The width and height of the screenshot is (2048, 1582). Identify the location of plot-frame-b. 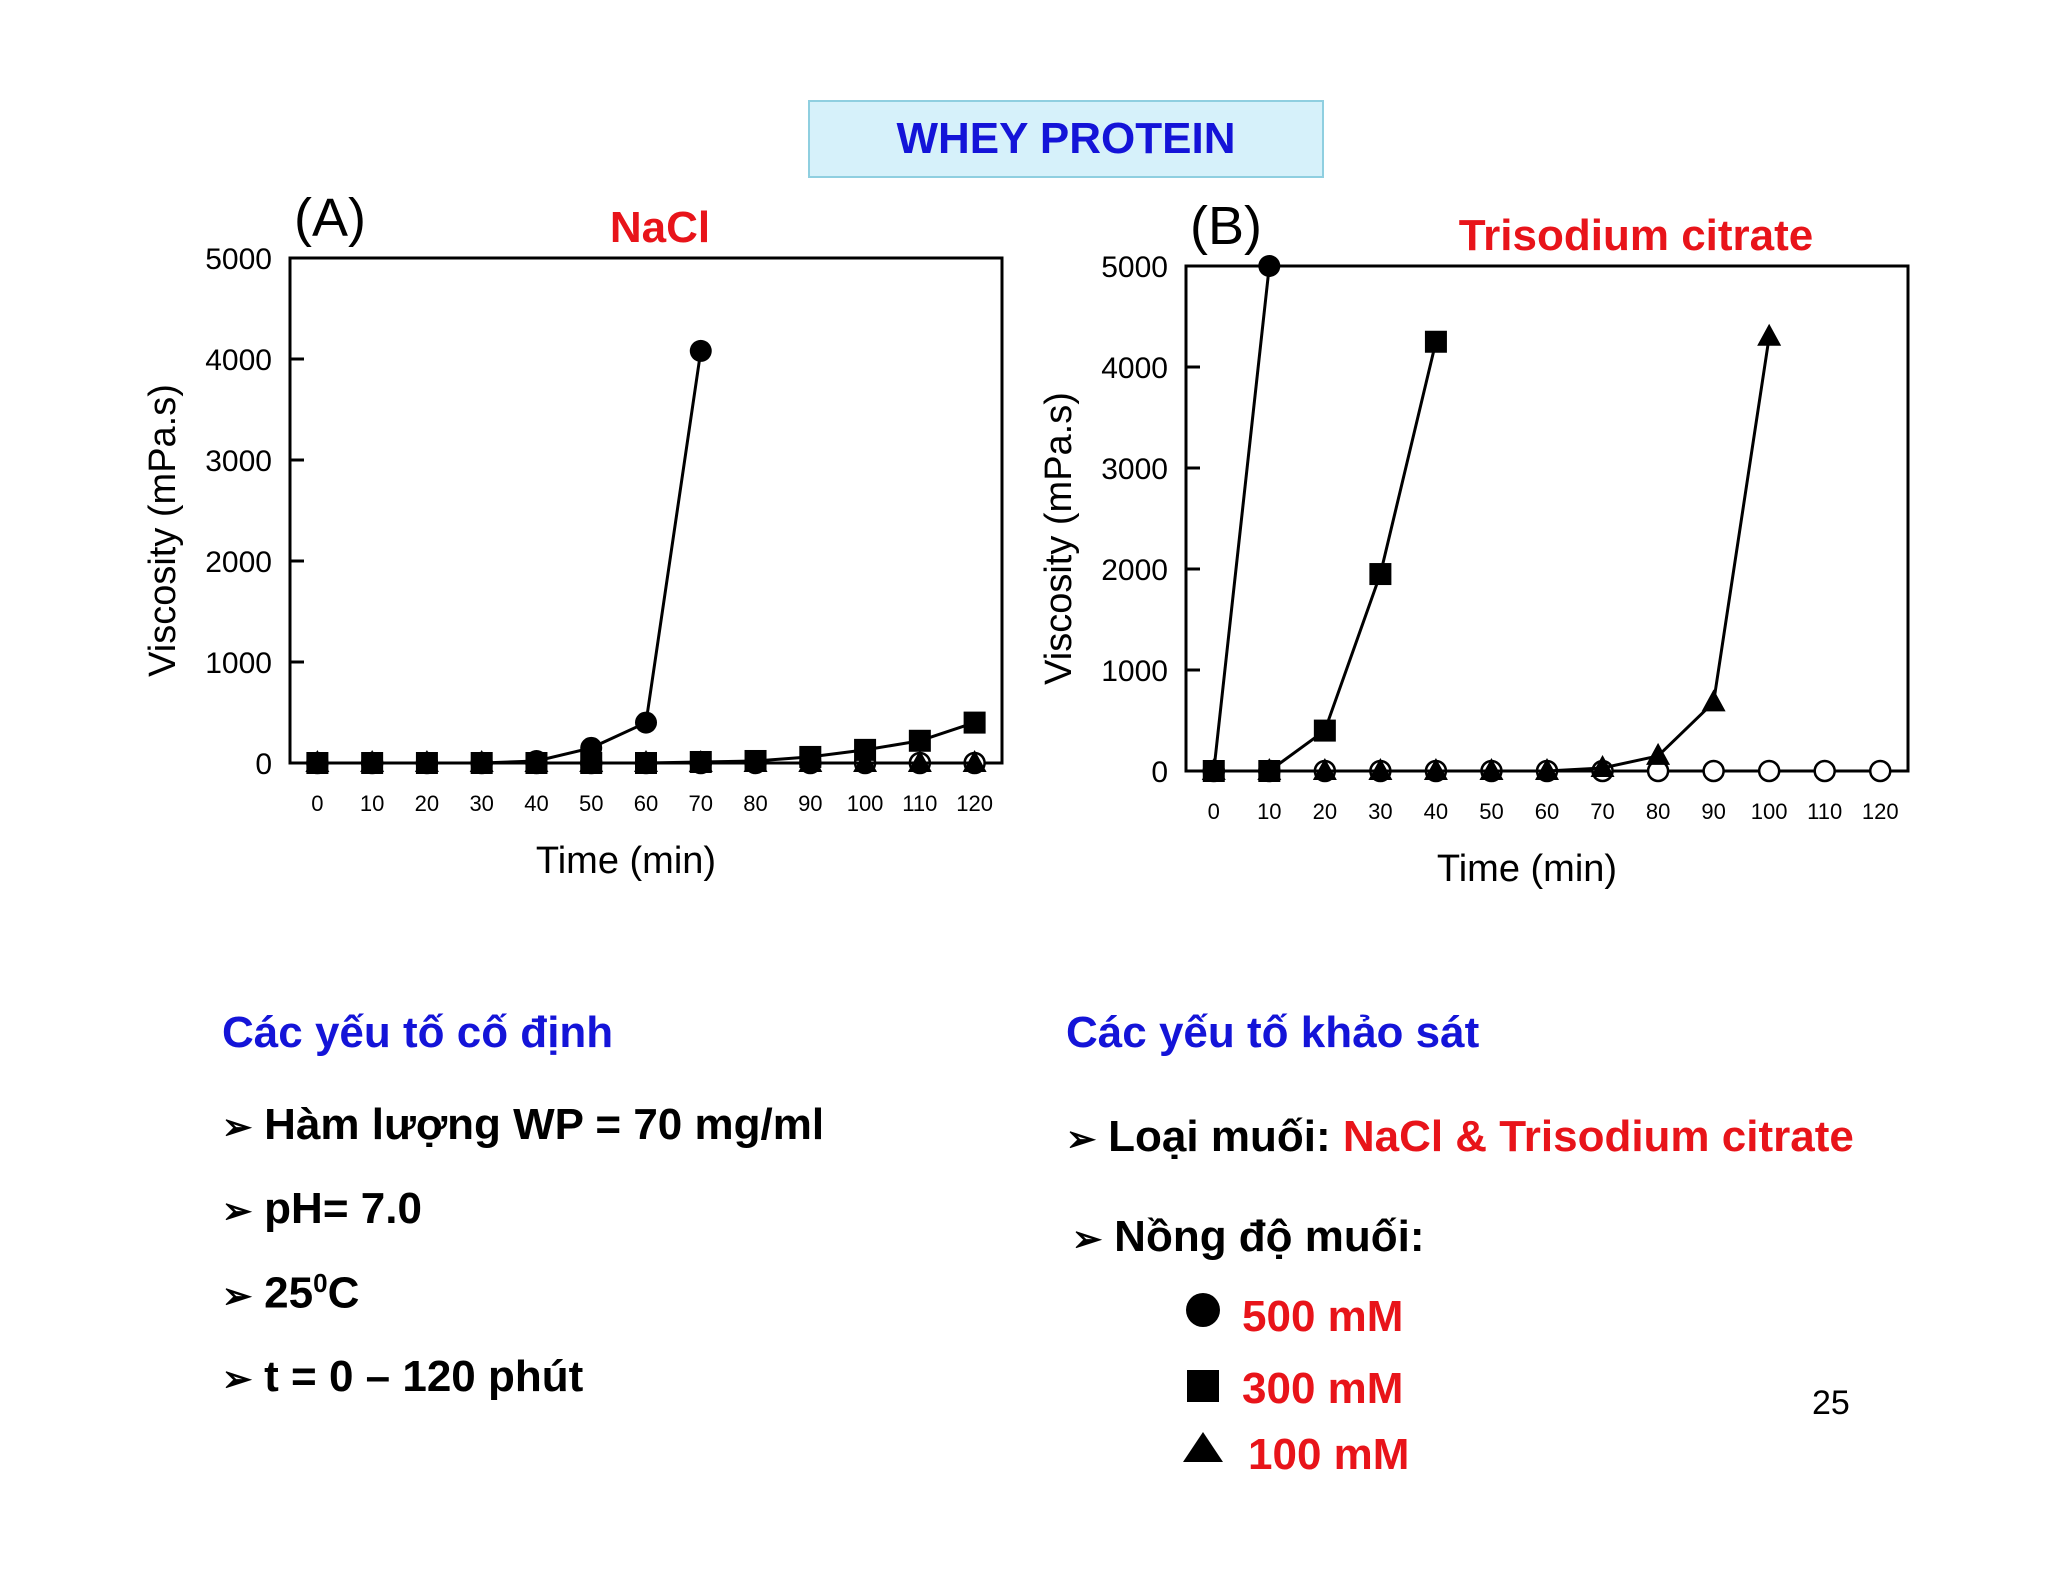
(1547, 518).